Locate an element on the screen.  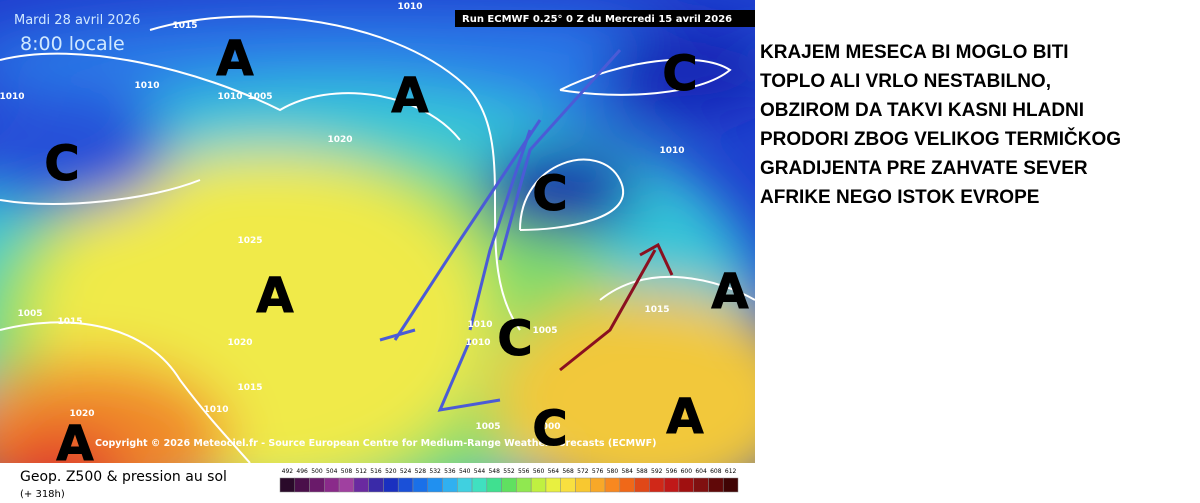
scale-label: 608 is located at coordinates (716, 471).